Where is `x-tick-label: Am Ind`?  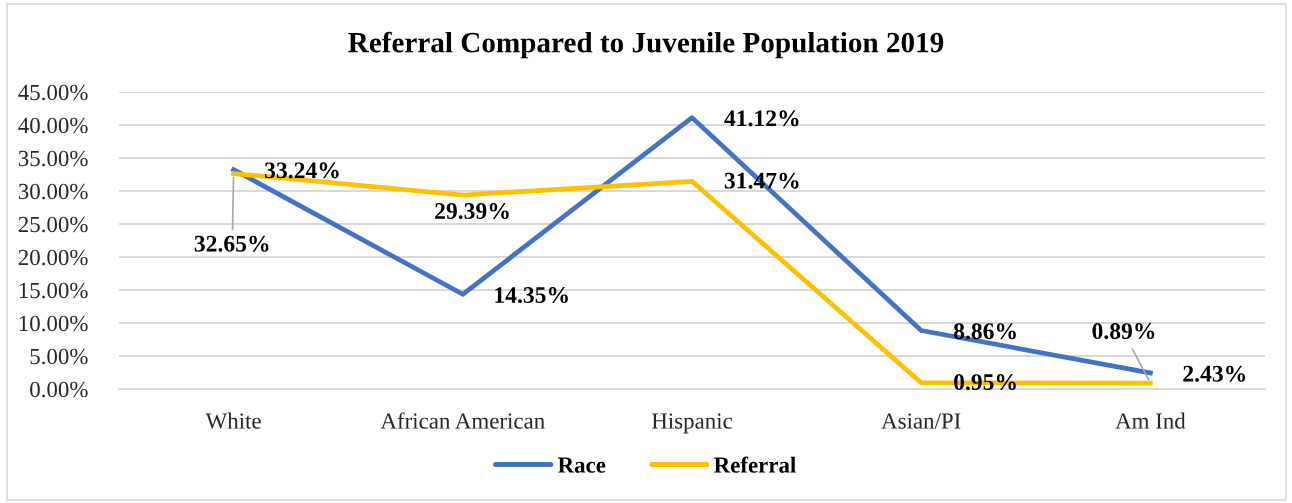 x-tick-label: Am Ind is located at coordinates (1150, 420).